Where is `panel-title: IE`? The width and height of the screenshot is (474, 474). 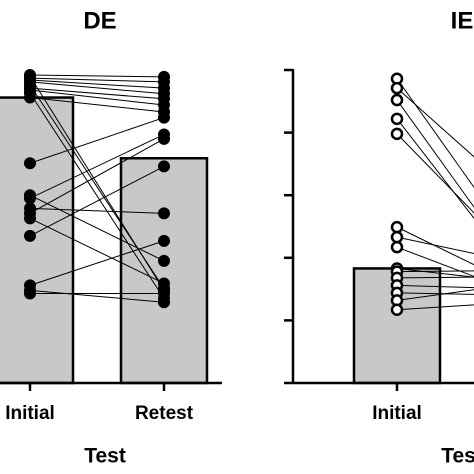 panel-title: IE is located at coordinates (462, 20).